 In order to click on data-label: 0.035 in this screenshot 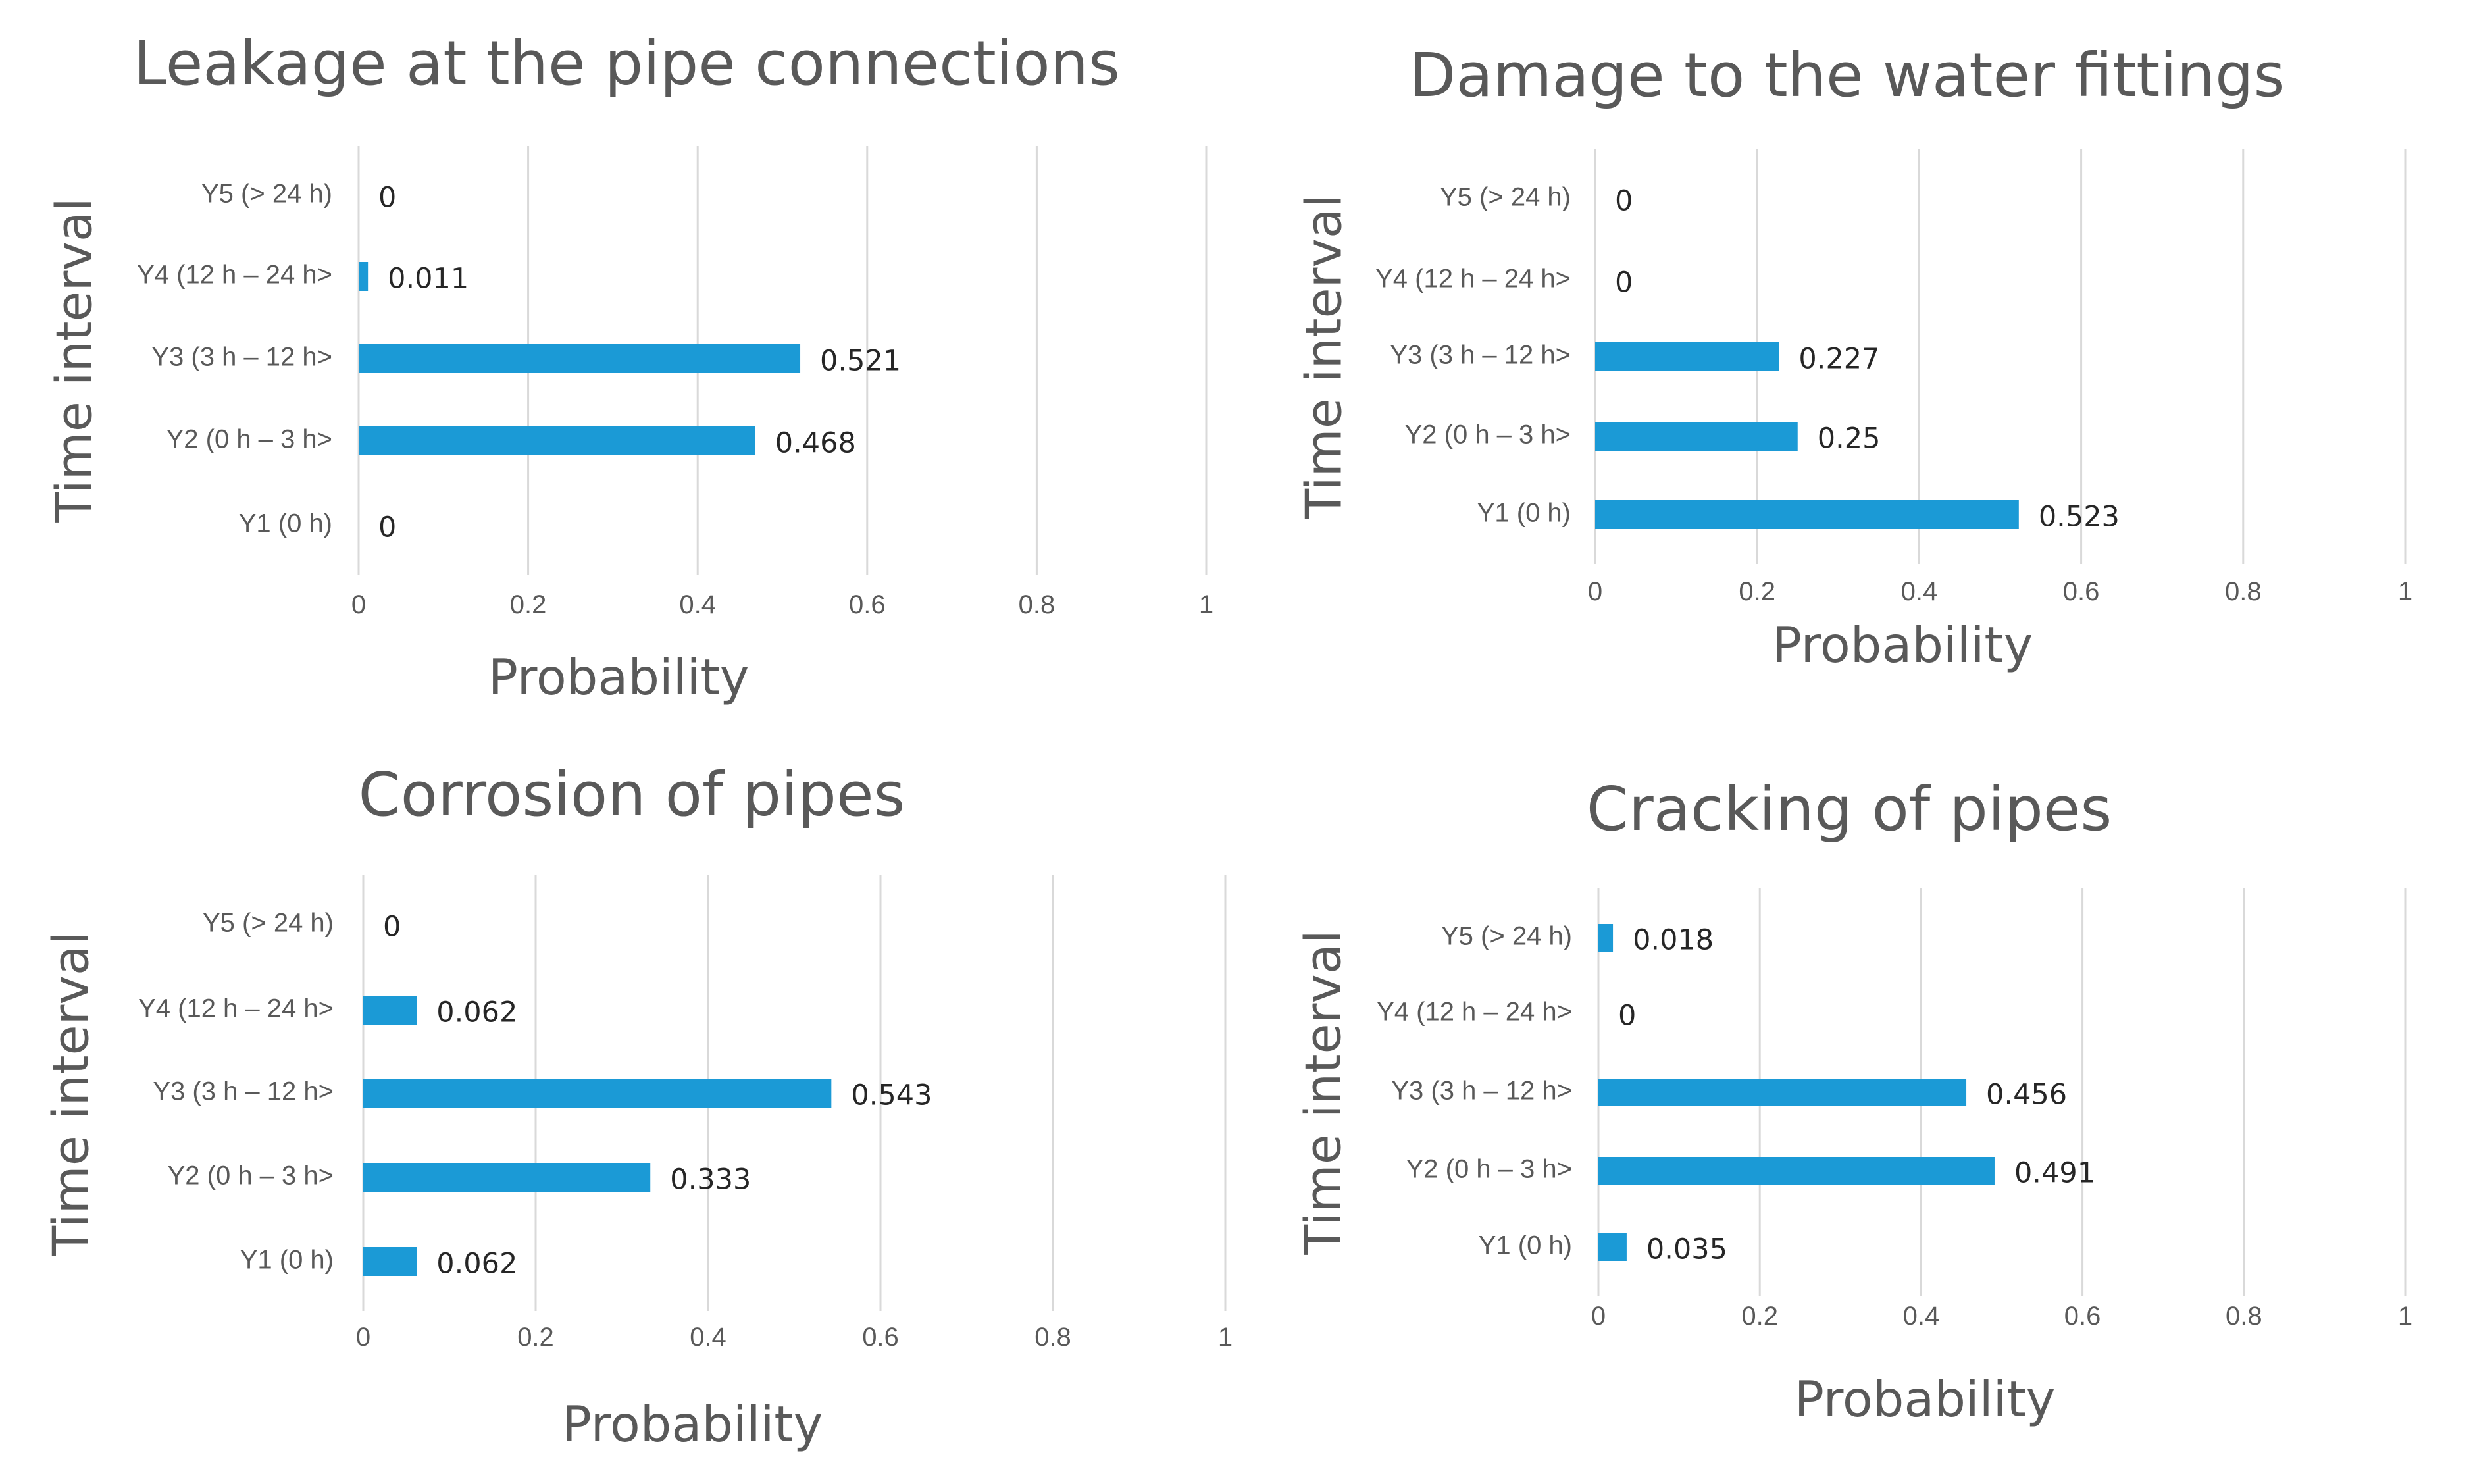, I will do `click(1686, 1249)`.